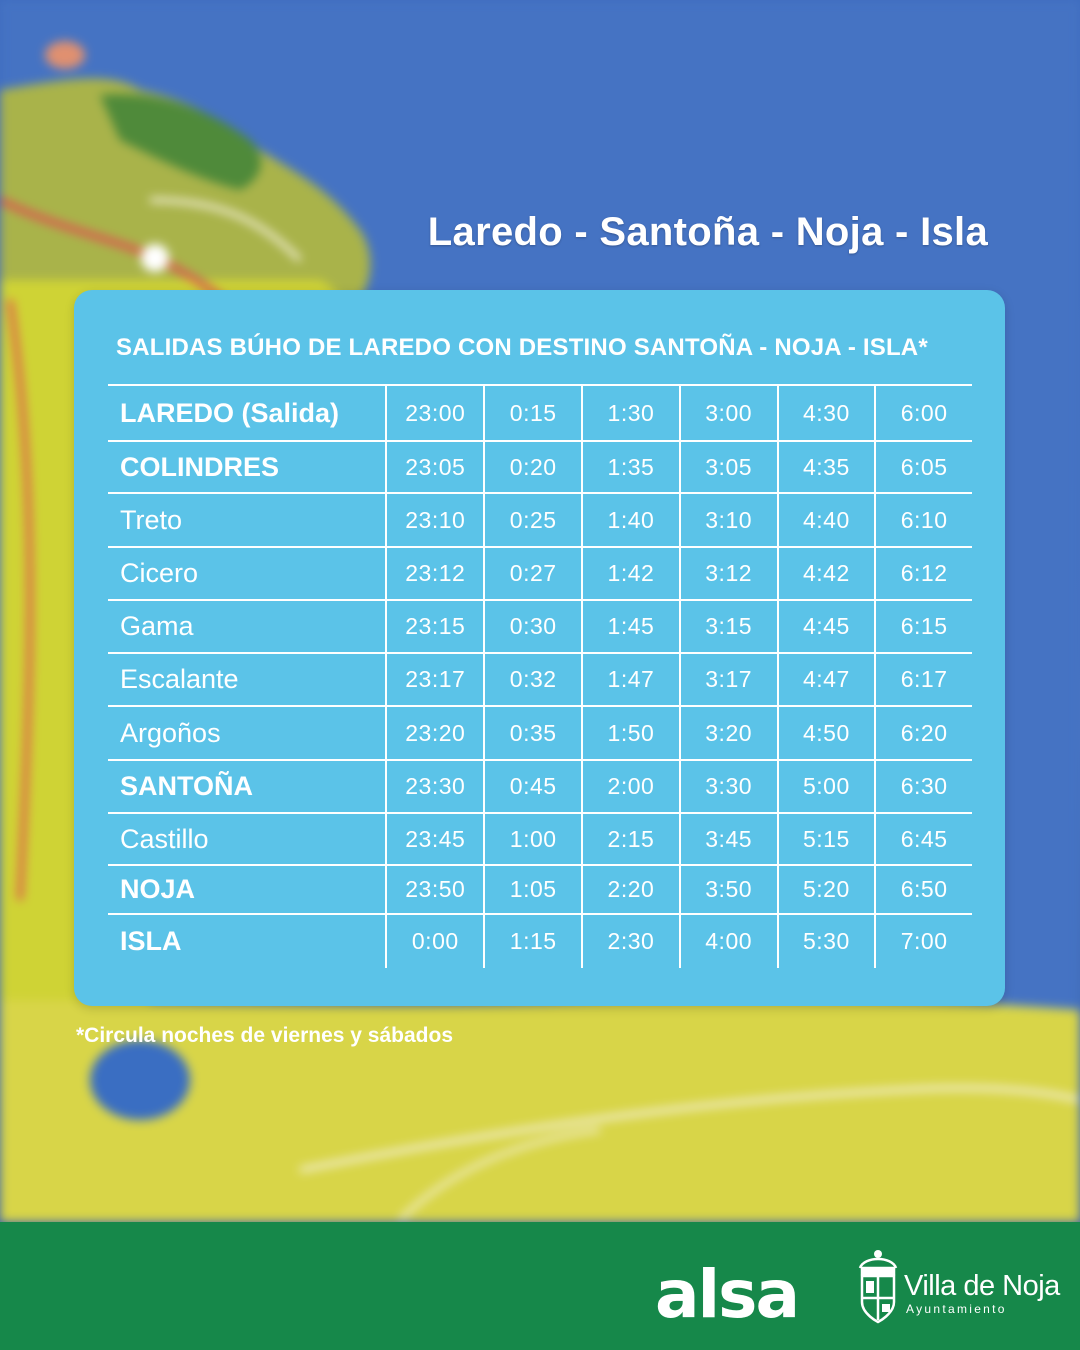  What do you see at coordinates (170, 732) in the screenshot?
I see `stop-name: Argoños` at bounding box center [170, 732].